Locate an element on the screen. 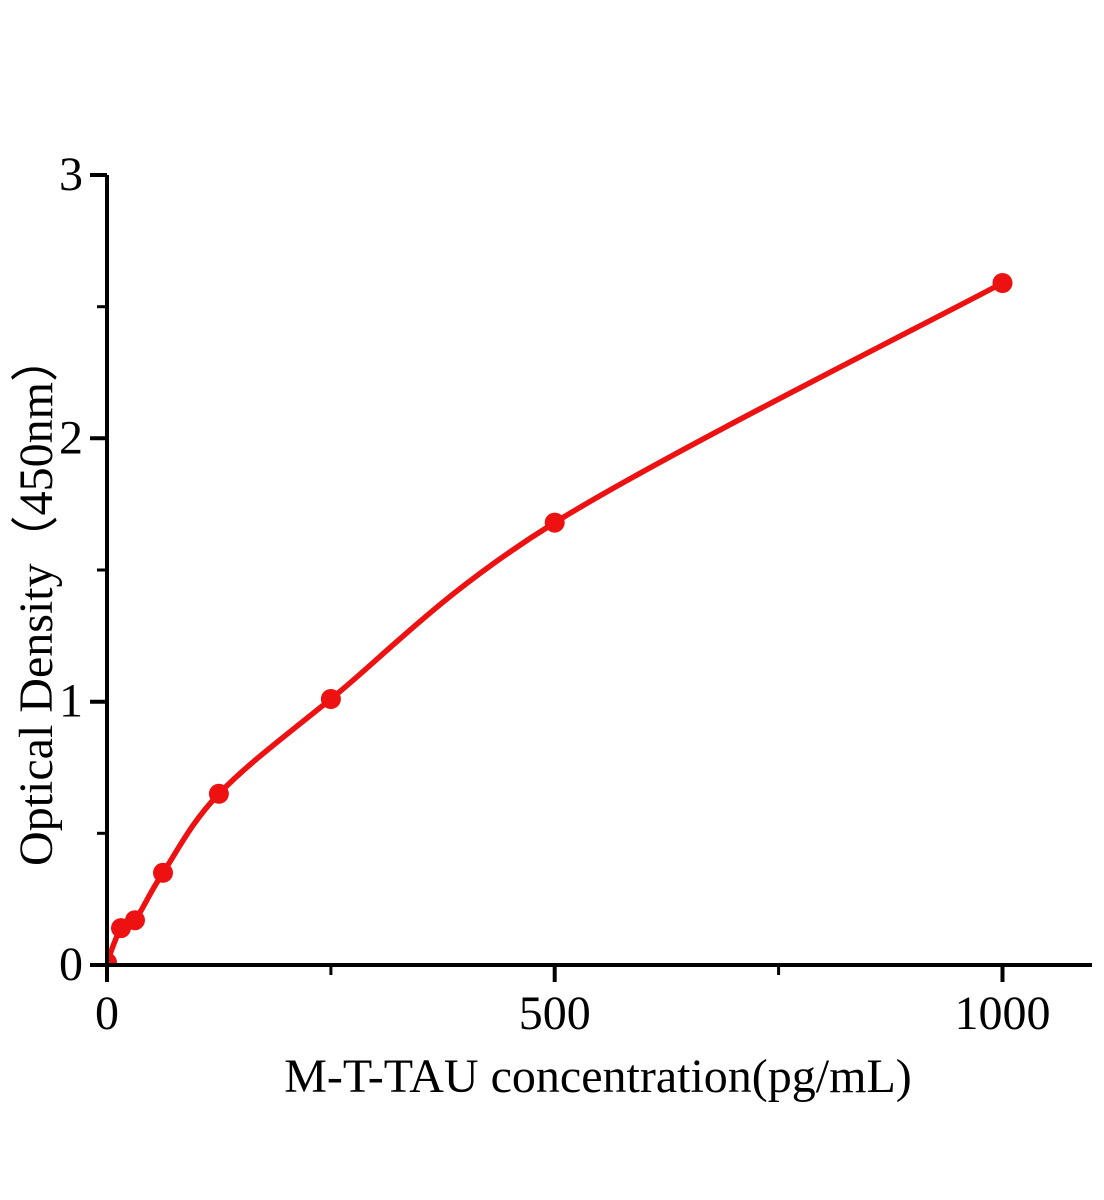 This screenshot has width=1104, height=1200. y-tick-label: 2 is located at coordinates (71, 437).